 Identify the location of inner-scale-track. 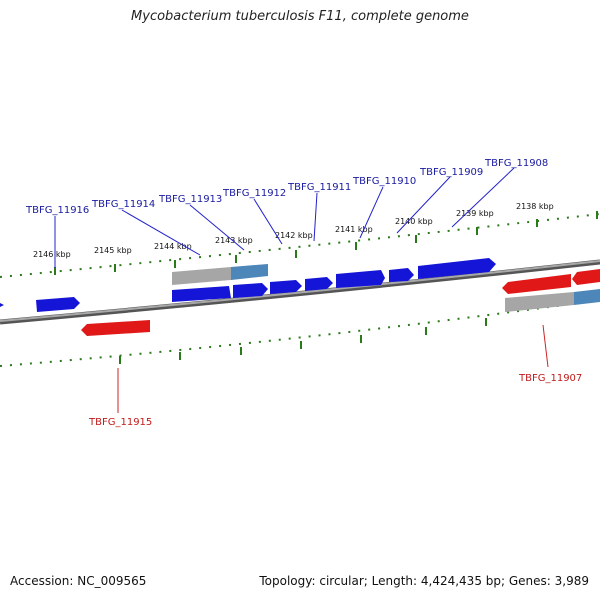
(300, 333).